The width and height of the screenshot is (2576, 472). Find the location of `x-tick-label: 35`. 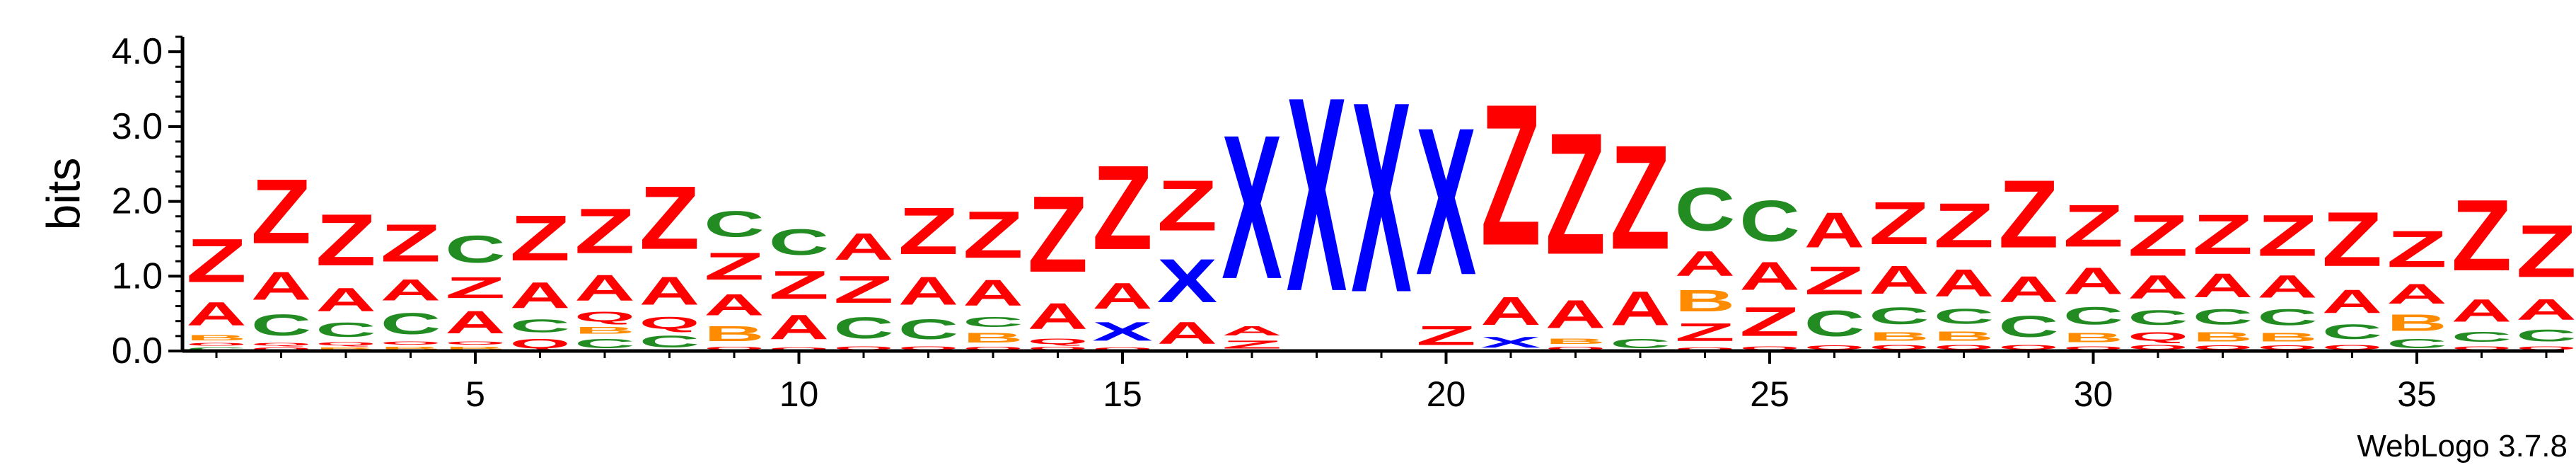

x-tick-label: 35 is located at coordinates (2417, 394).